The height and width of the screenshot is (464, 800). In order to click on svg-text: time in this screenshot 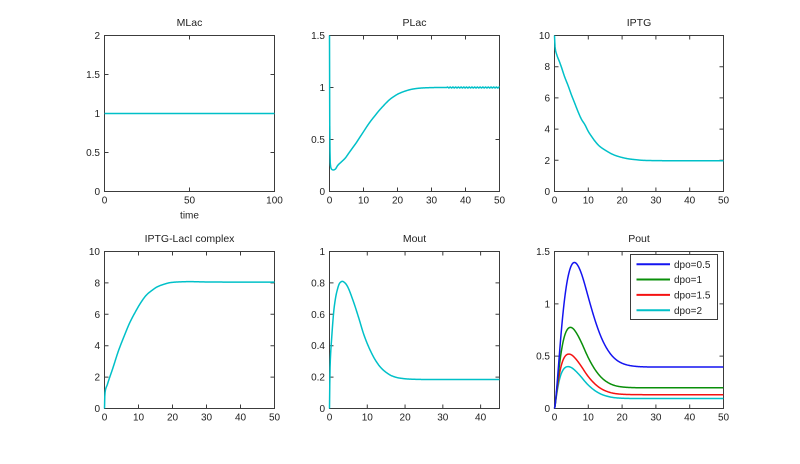, I will do `click(189, 216)`.